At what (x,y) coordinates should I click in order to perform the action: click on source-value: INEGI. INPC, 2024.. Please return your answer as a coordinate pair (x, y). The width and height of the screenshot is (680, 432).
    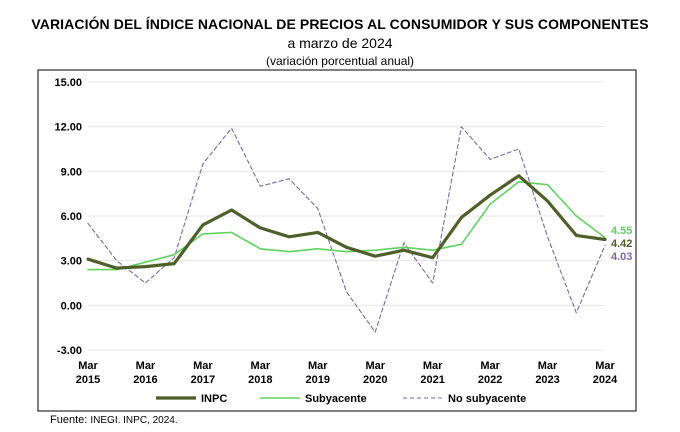
    Looking at the image, I should click on (134, 420).